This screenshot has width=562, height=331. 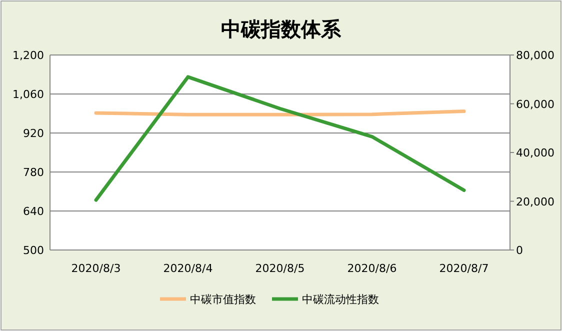 I want to click on y-tick-label: 1,200, so click(x=28, y=55).